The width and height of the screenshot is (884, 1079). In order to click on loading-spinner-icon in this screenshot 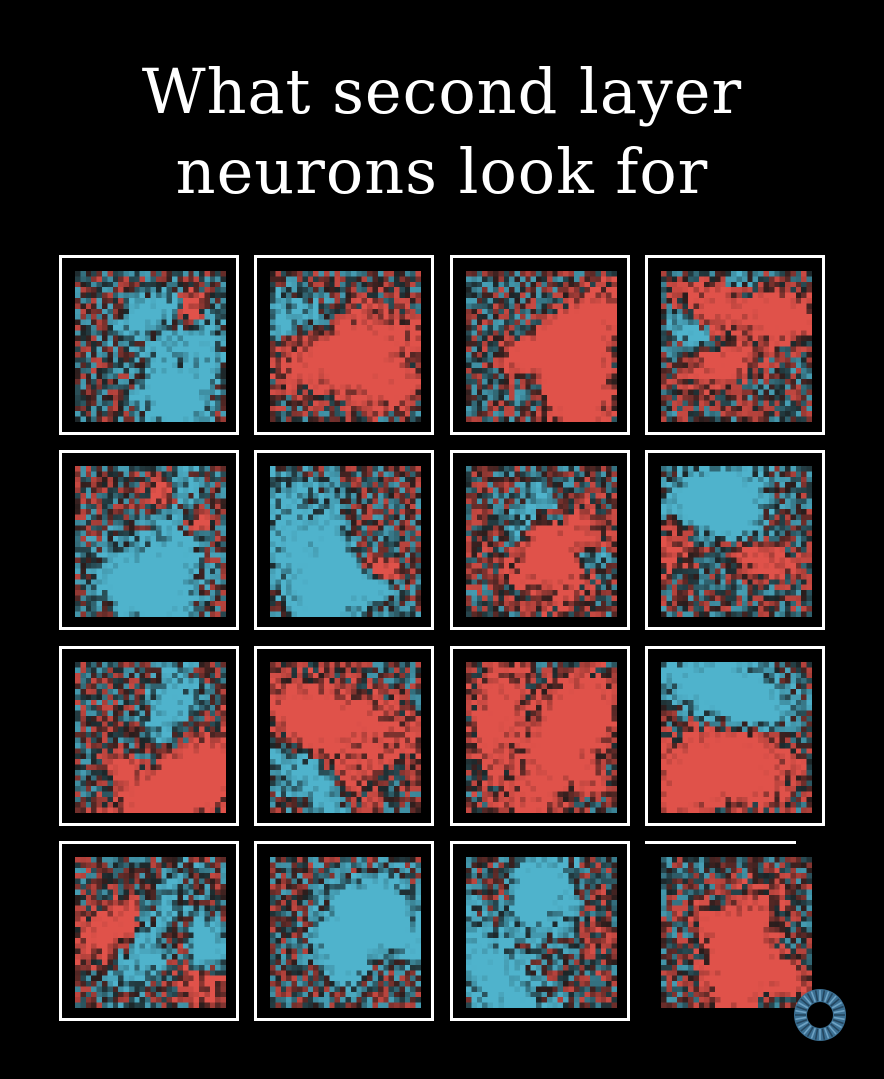, I will do `click(820, 1015)`.